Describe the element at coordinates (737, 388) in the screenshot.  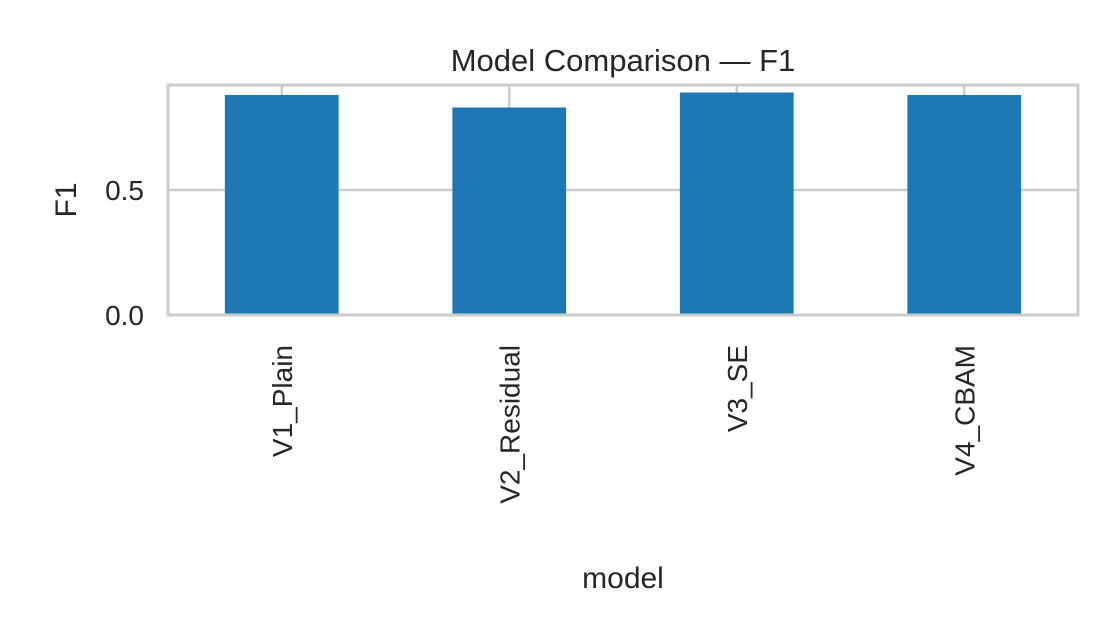
I see `x-tick-label: V3_SE` at that location.